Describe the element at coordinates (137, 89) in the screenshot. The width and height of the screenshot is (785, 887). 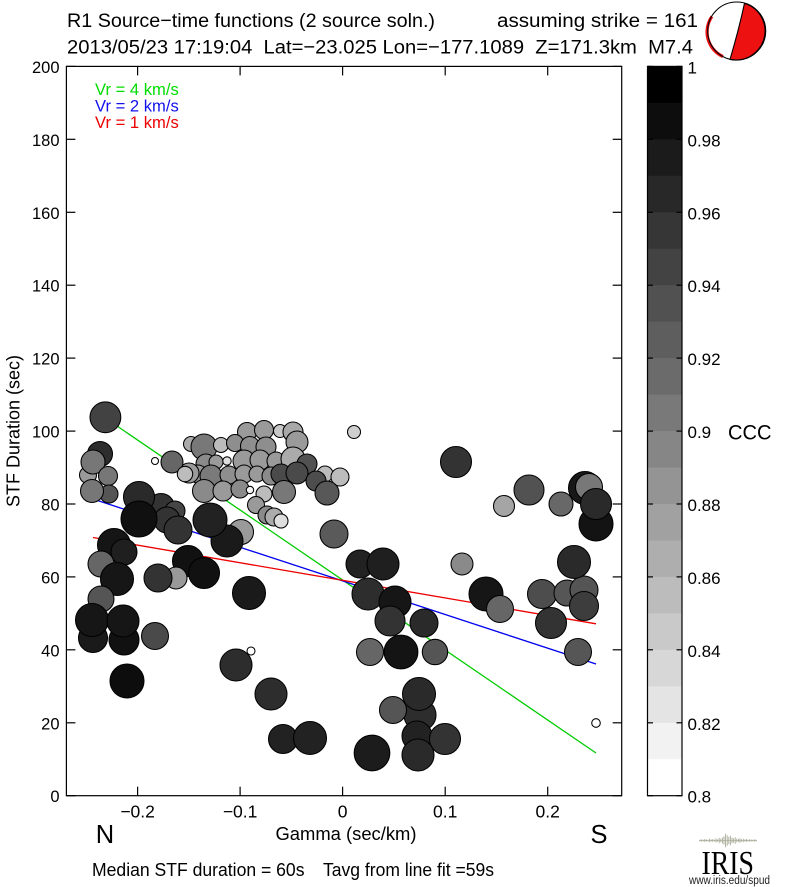
I see `svg-text: Vr = 4 km/s` at that location.